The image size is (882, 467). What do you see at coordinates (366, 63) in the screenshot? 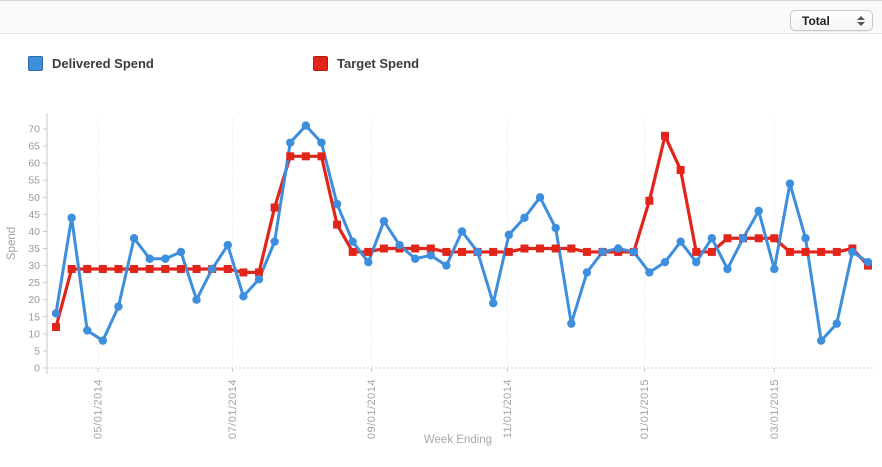
I see `legend-item-target-spend: Target Spend` at bounding box center [366, 63].